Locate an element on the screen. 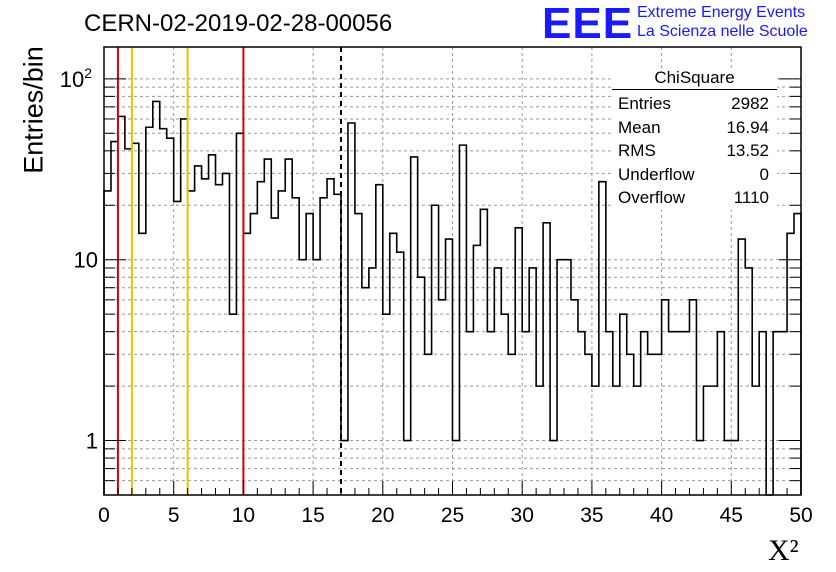 This screenshot has width=836, height=572. y-tick-label: 10 is located at coordinates (86, 260).